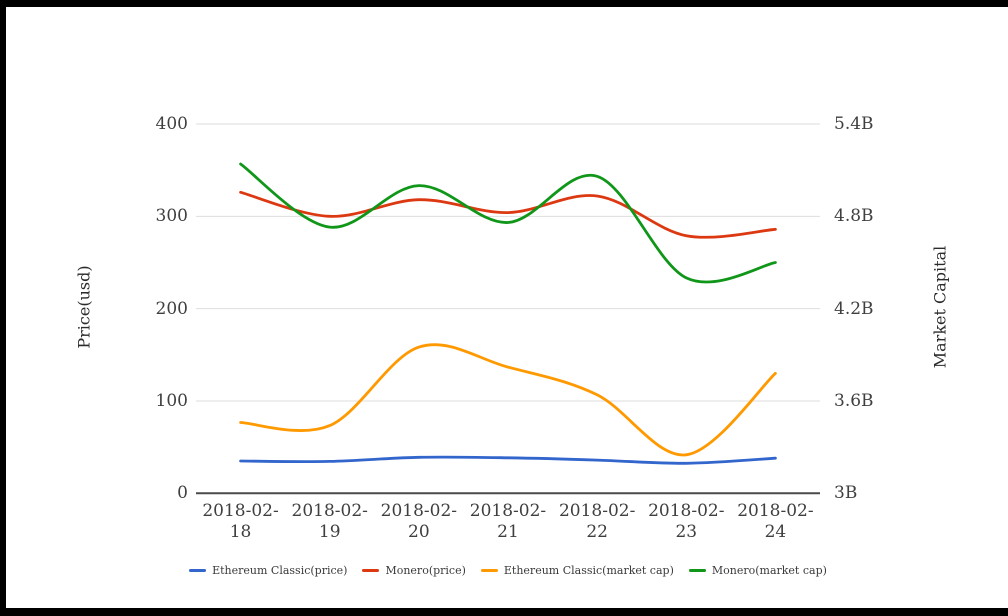  Describe the element at coordinates (854, 308) in the screenshot. I see `right-axis-tick-label: 4.2B` at that location.